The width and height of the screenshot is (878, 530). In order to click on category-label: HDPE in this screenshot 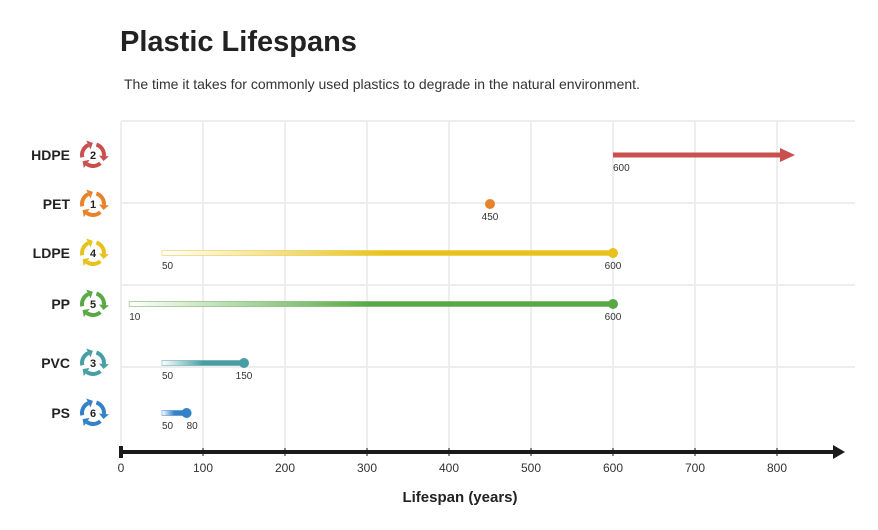, I will do `click(50, 155)`.